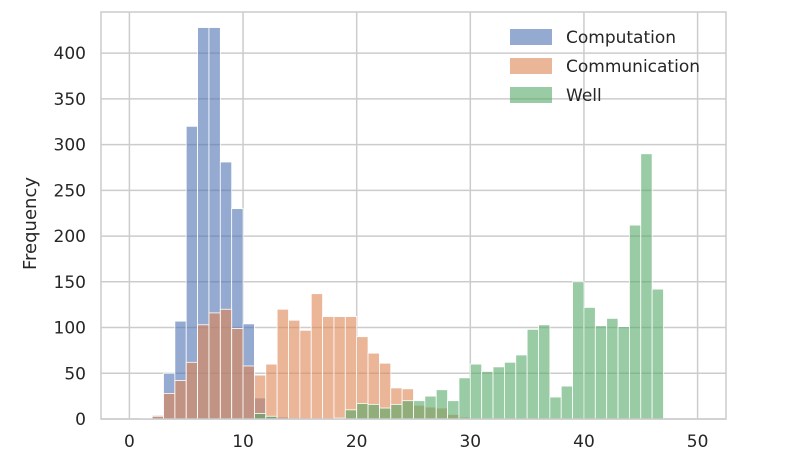 This screenshot has height=455, width=808. Describe the element at coordinates (70, 54) in the screenshot. I see `y-tick-label: 400` at that location.